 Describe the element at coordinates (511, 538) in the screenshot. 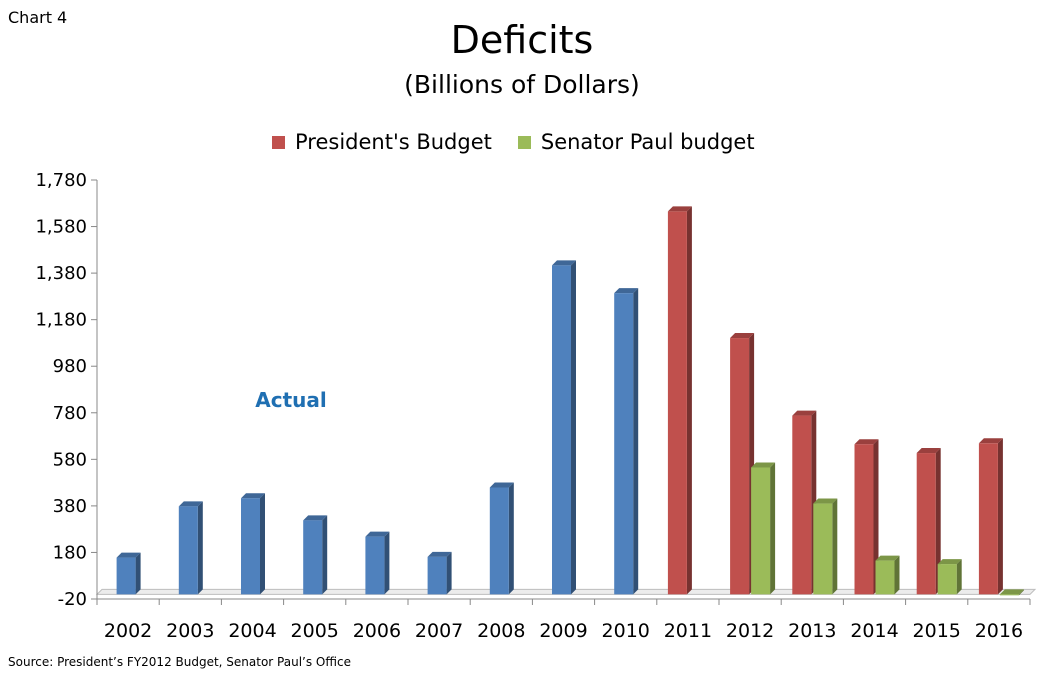

I see `bar-actual-2008-side` at that location.